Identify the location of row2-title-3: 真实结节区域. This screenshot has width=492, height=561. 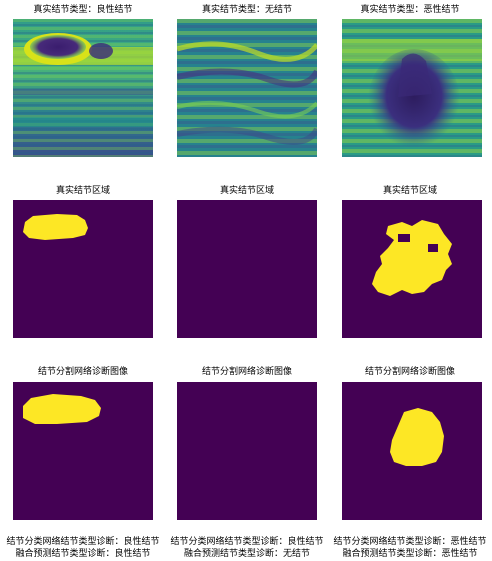
(410, 191).